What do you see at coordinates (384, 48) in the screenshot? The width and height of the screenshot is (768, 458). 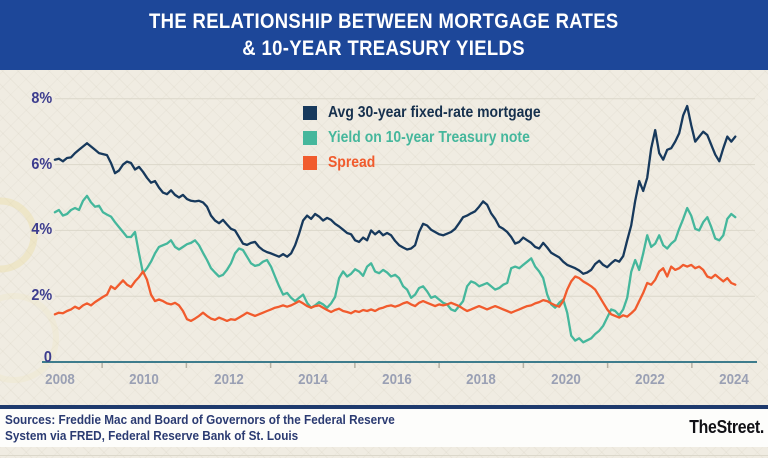 I see `page-title-line2: & 10-YEAR TREASURY YIELDS` at bounding box center [384, 48].